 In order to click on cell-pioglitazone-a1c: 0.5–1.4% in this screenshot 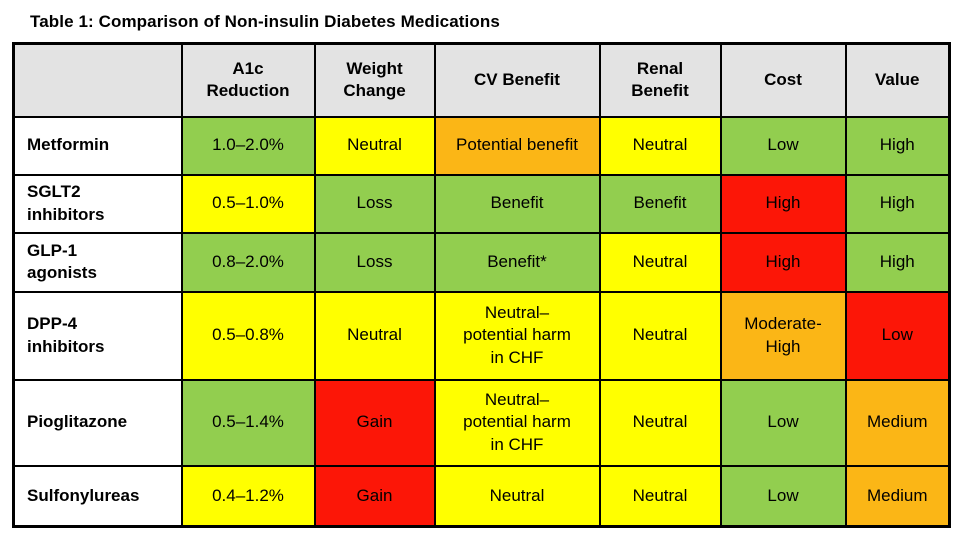, I will do `click(248, 422)`.